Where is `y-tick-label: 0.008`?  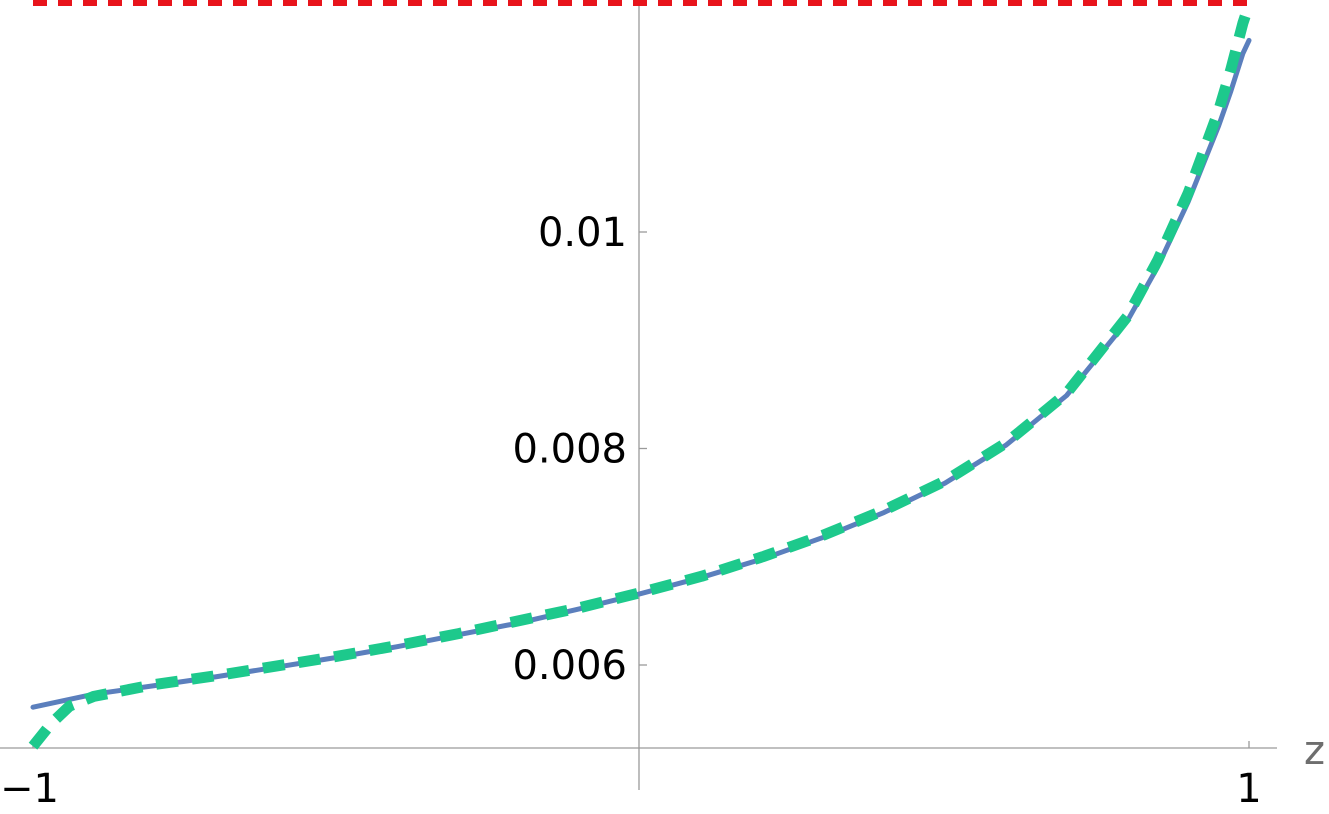
y-tick-label: 0.008 is located at coordinates (569, 450).